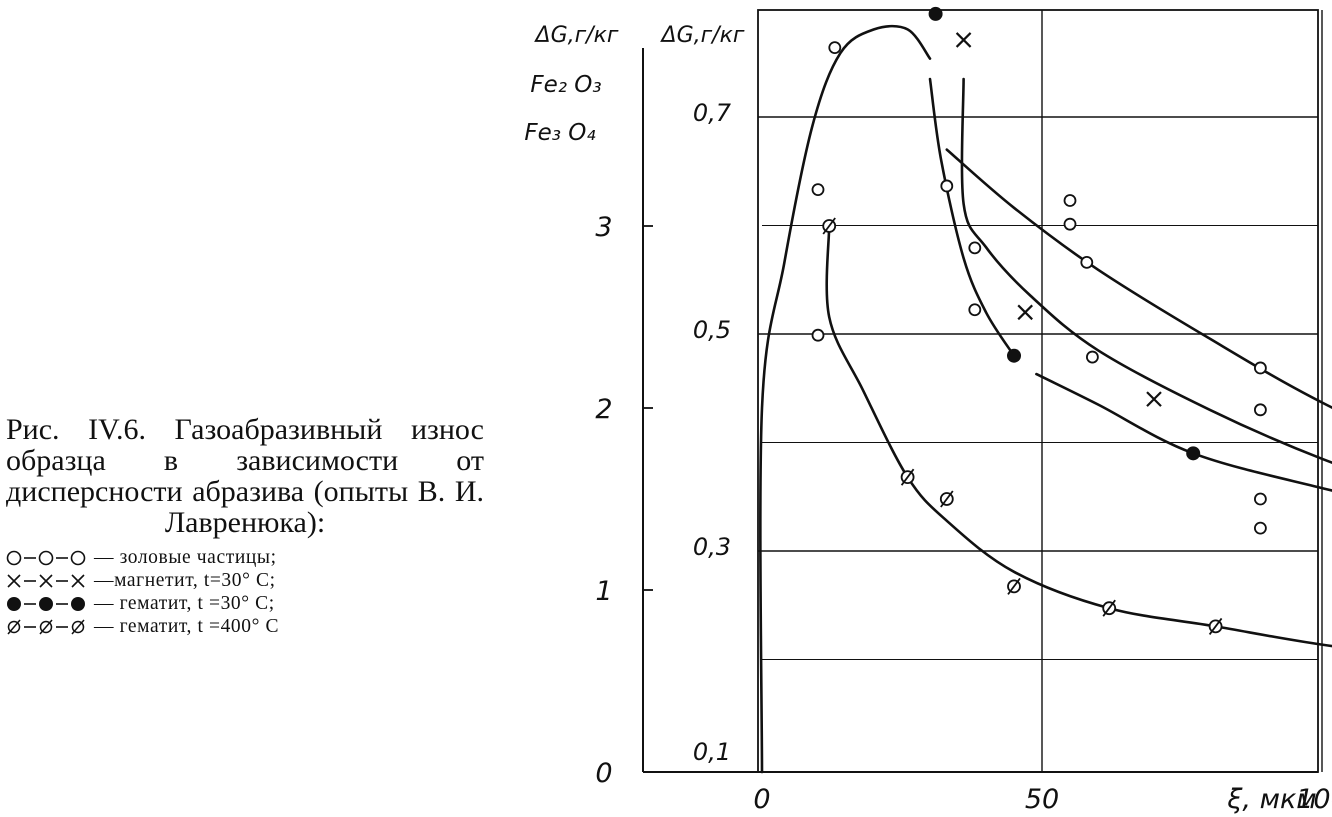 The width and height of the screenshot is (1332, 817). Describe the element at coordinates (559, 133) in the screenshot. I see `left-axis-series-label: Fe₃ O₄` at that location.